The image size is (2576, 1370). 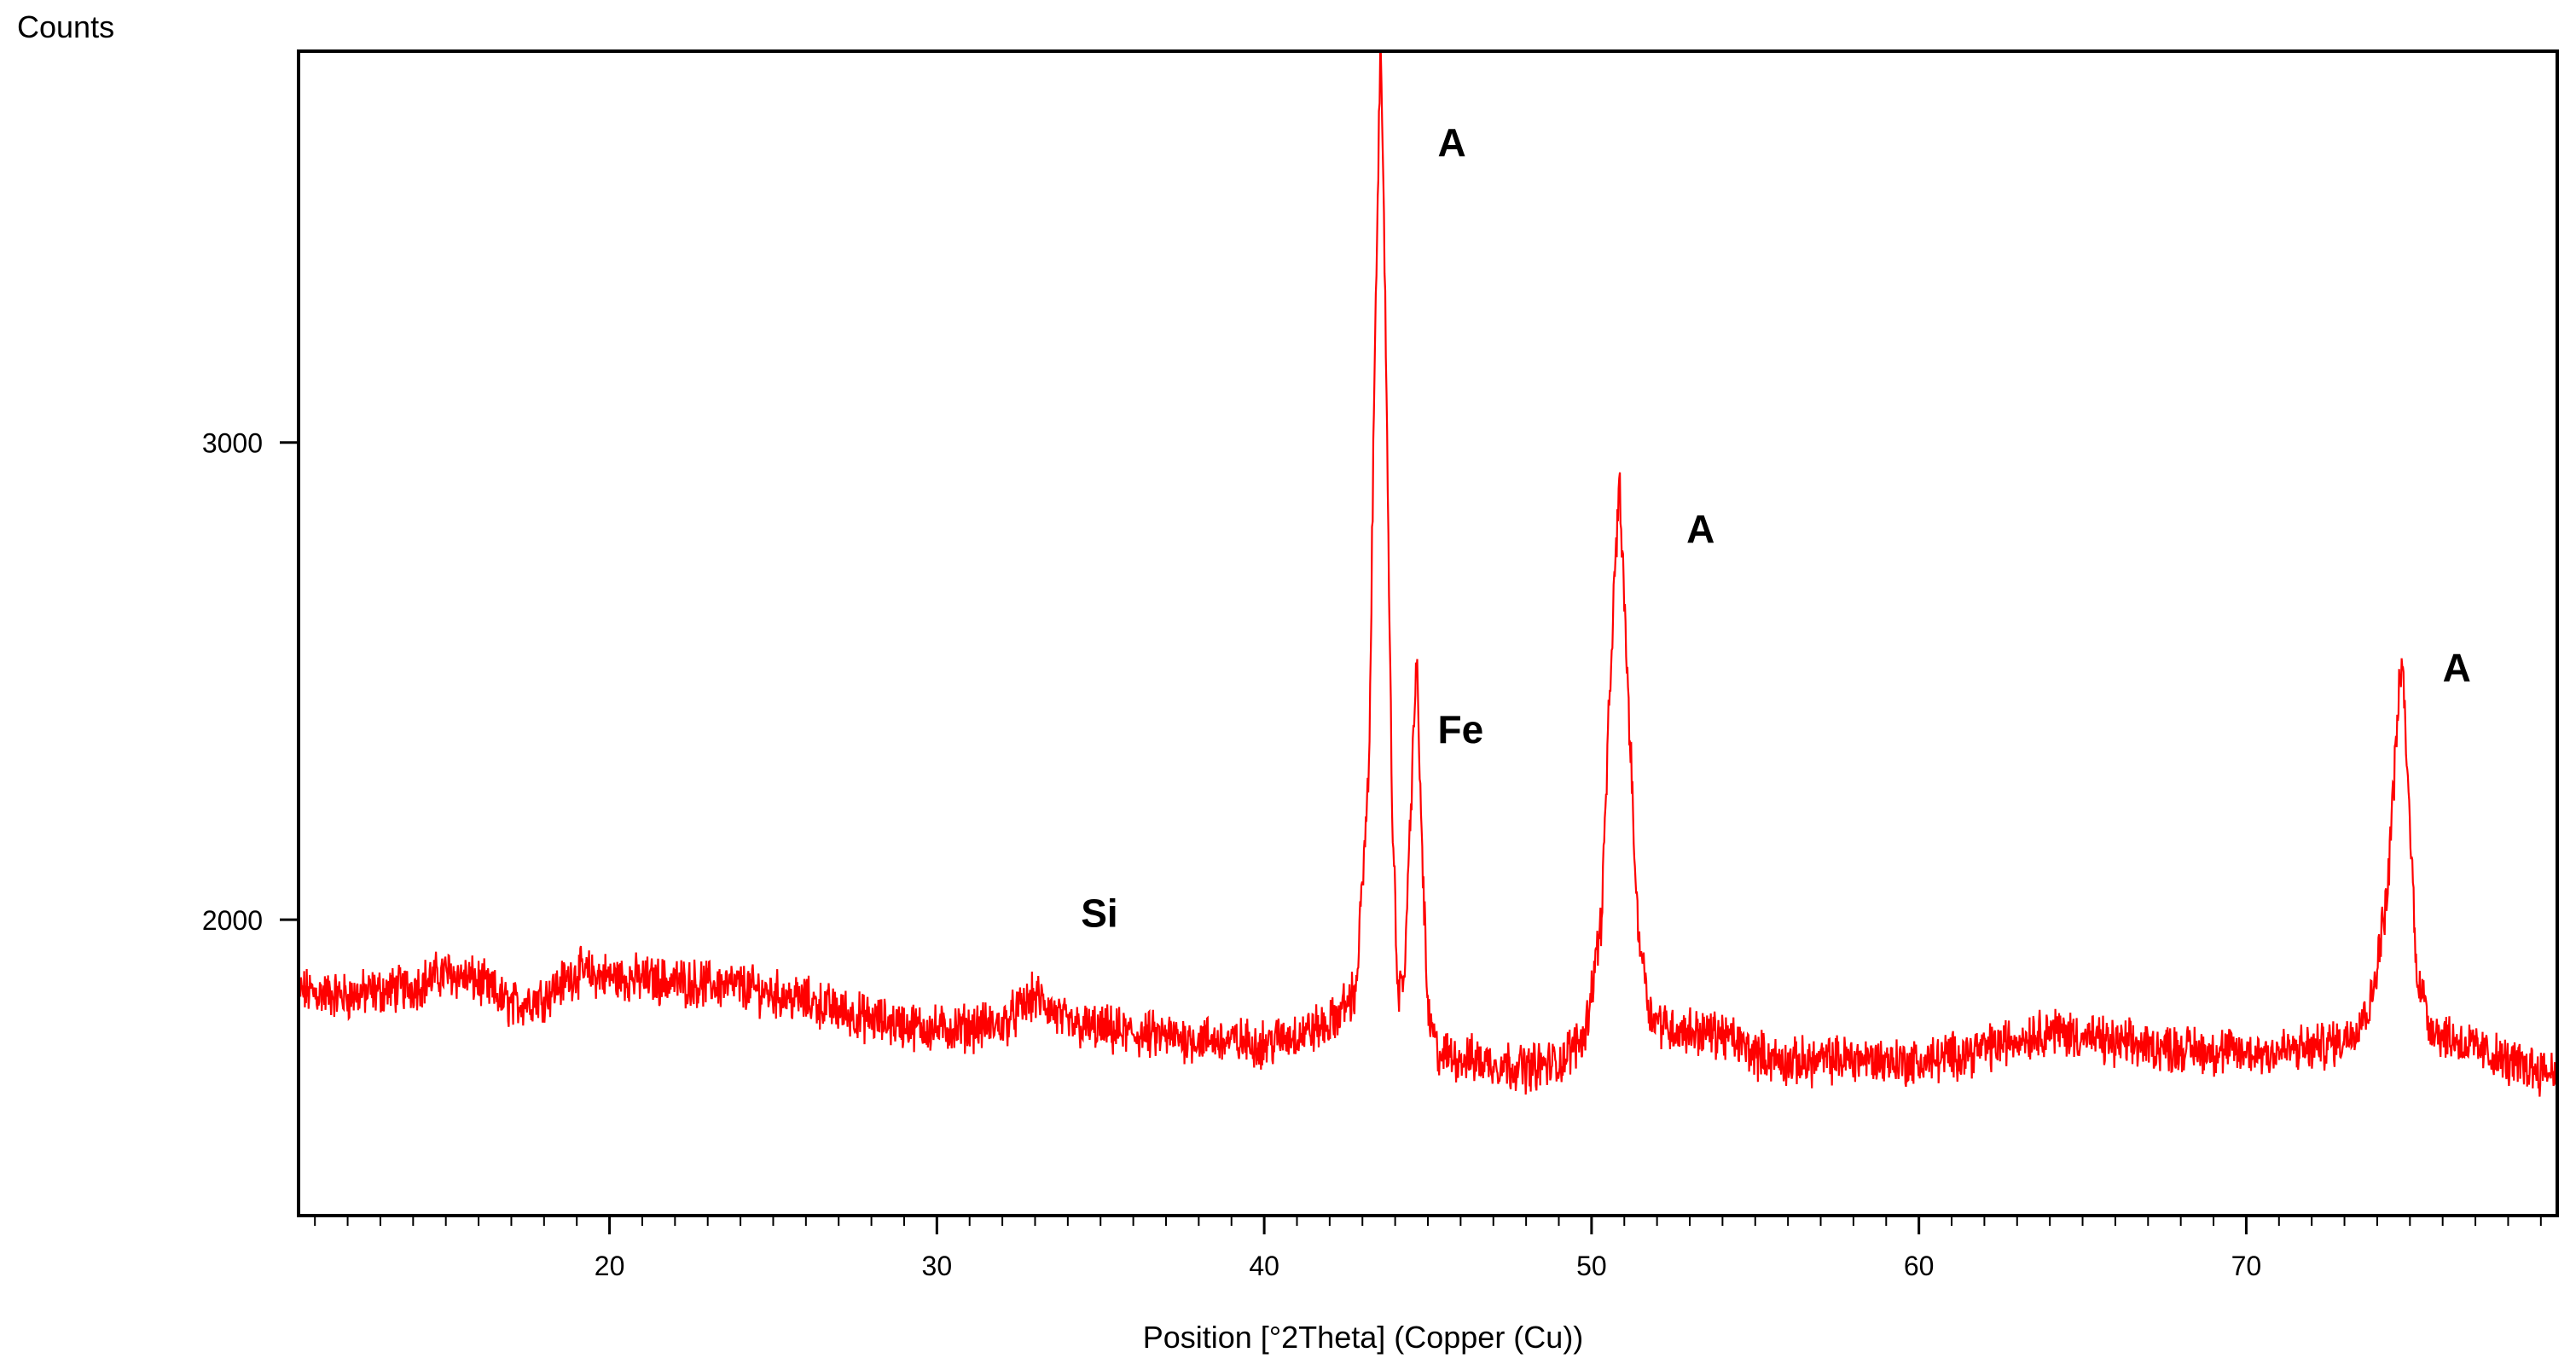 I want to click on x-axis-title: Position [°2Theta] (Copper (Cu)), so click(x=1363, y=1337).